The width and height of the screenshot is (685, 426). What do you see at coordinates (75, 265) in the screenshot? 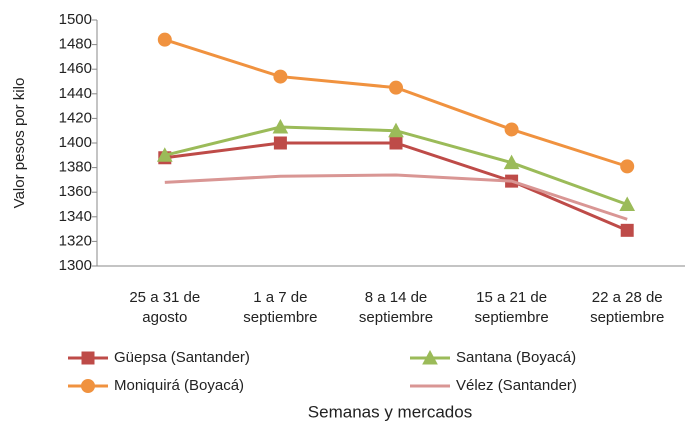
I see `y-tick-label: 1300` at bounding box center [75, 265].